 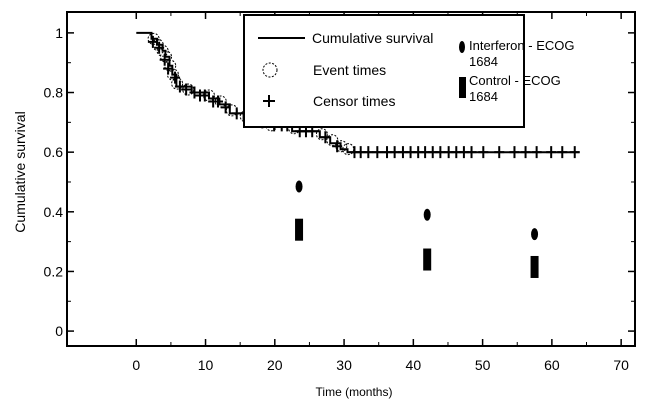 What do you see at coordinates (59, 331) in the screenshot?
I see `y-tick-label: 0` at bounding box center [59, 331].